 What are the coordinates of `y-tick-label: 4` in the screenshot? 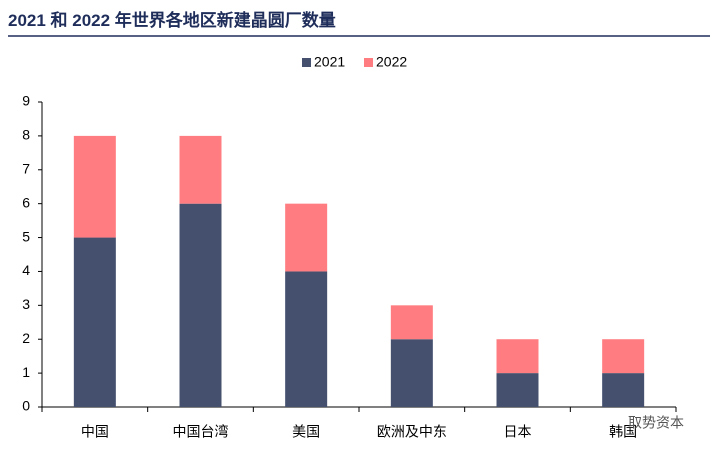 It's located at (26, 270).